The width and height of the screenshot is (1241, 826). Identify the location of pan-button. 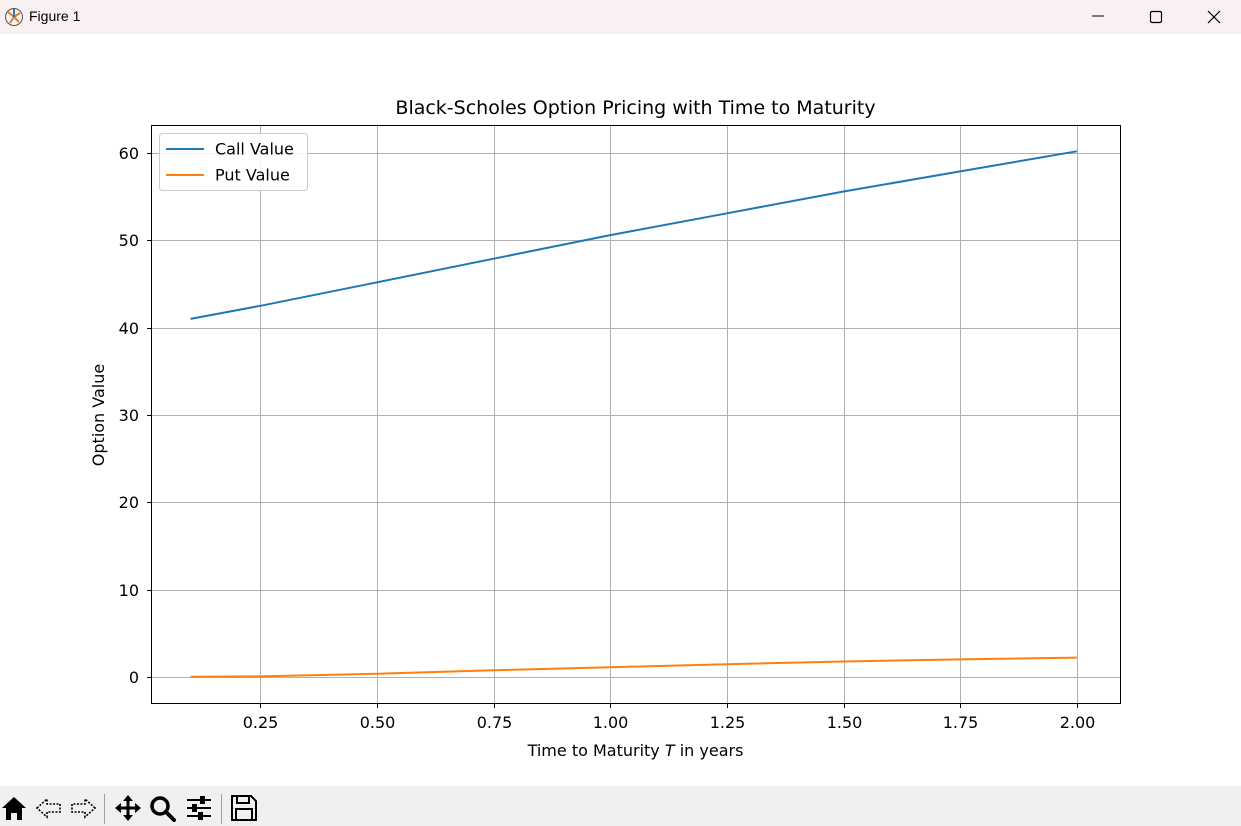
(128, 808).